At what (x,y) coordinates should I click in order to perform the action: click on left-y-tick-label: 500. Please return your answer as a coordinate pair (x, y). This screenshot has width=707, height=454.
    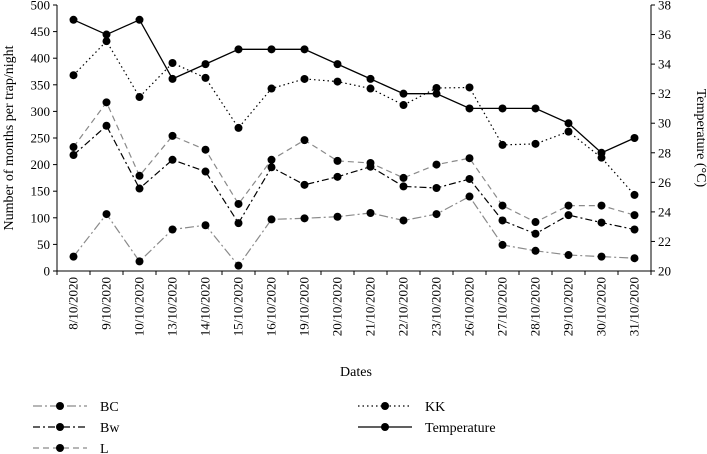
    Looking at the image, I should click on (41, 6).